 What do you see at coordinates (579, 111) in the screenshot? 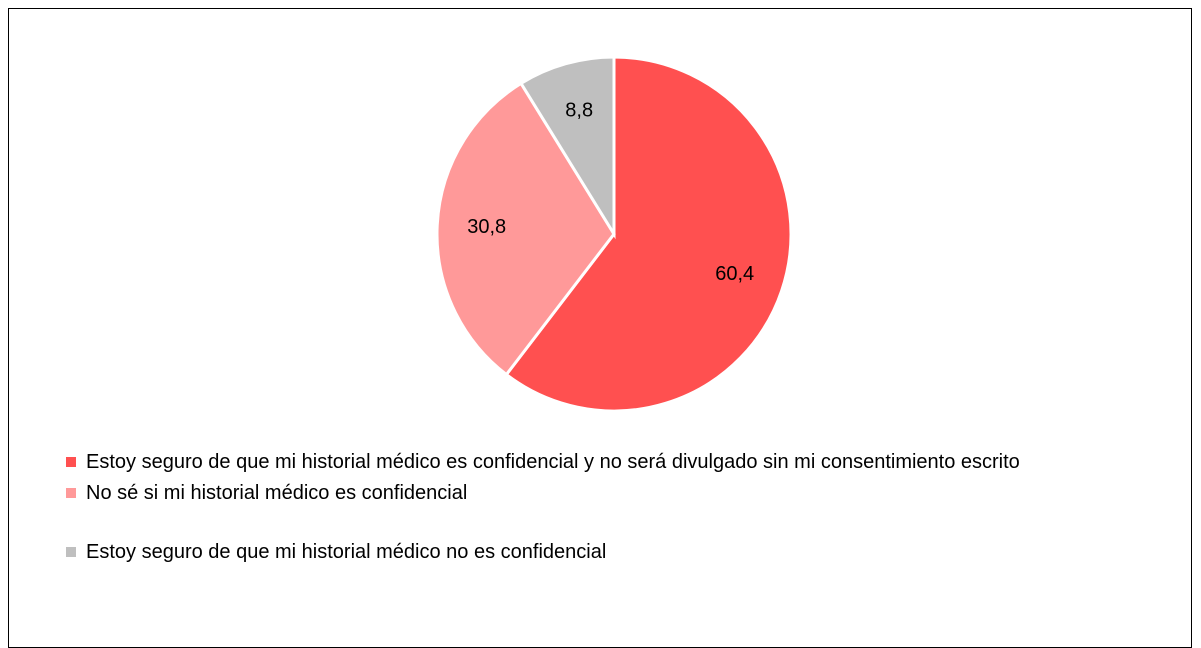
I see `data-label: 8,8` at bounding box center [579, 111].